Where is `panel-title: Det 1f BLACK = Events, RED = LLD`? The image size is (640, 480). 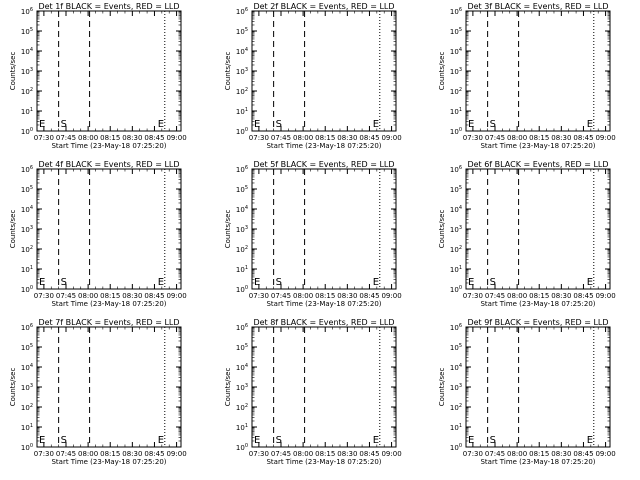 panel-title: Det 1f BLACK = Events, RED = LLD is located at coordinates (108, 6).